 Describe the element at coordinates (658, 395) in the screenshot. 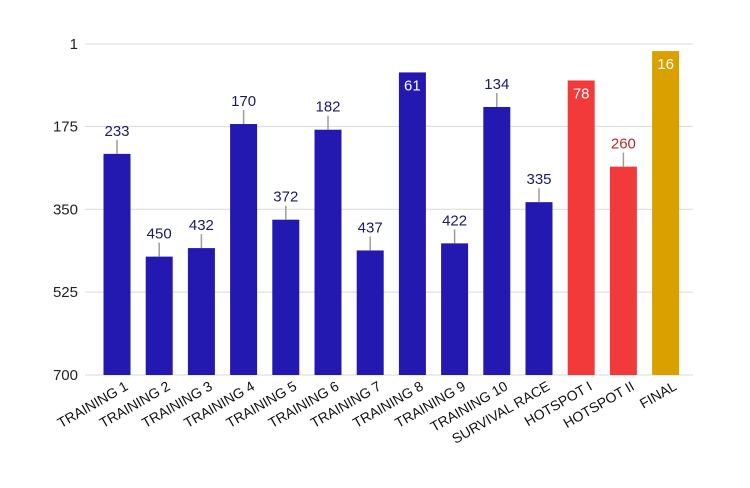

I see `x-category-label: FINAL` at that location.